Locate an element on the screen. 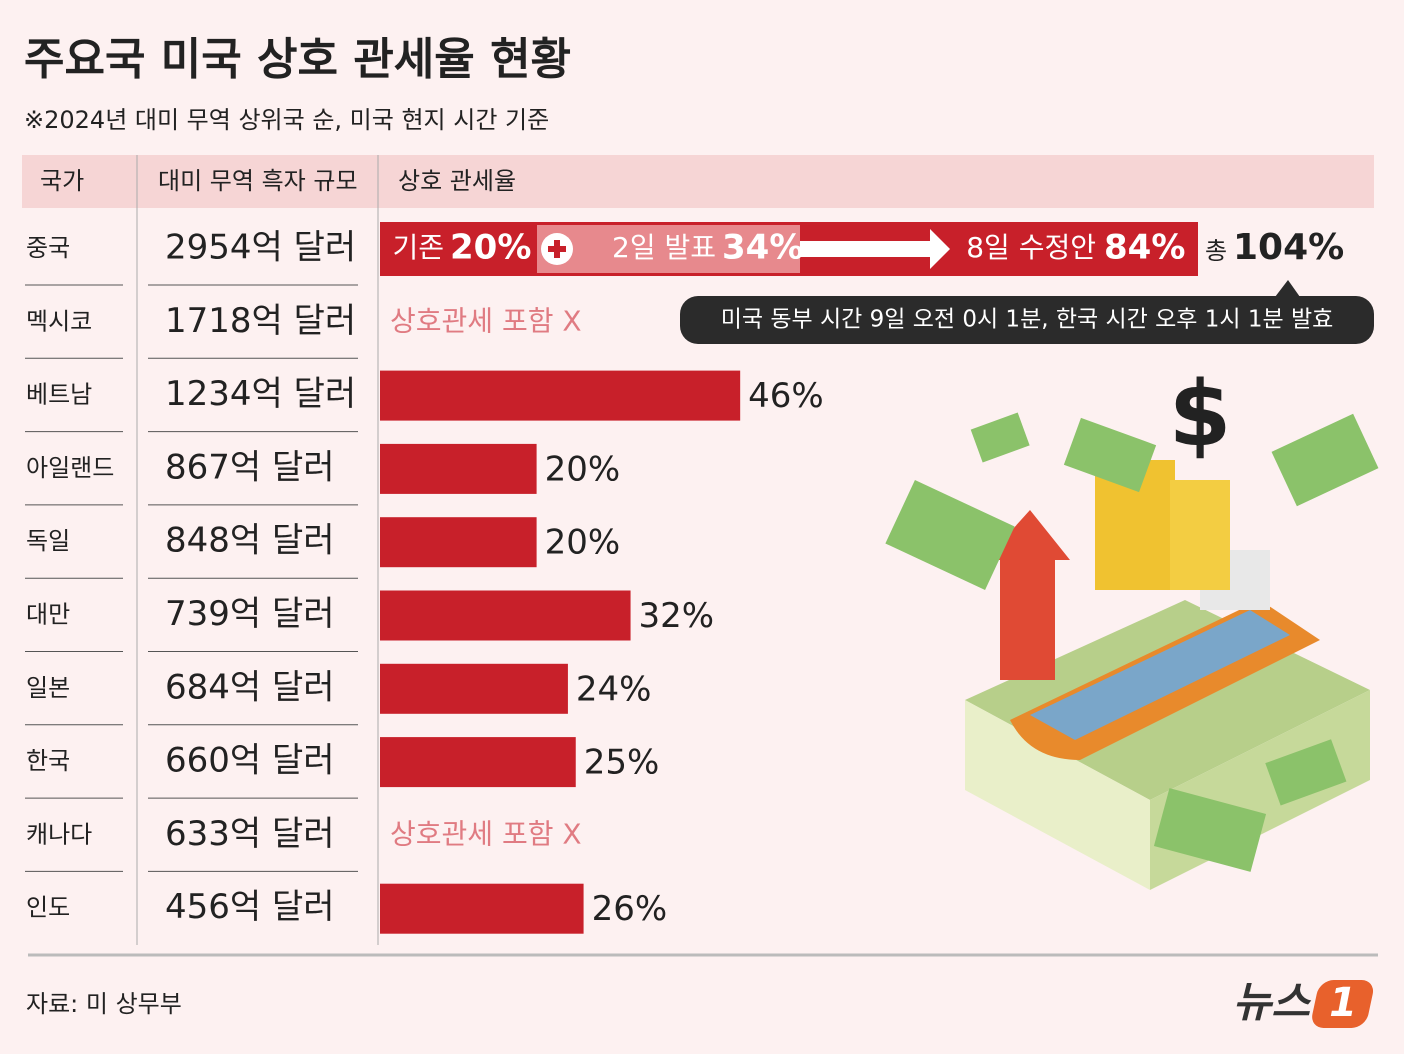 Image resolution: width=1404 pixels, height=1054 pixels. note-bubble is located at coordinates (1027, 320).